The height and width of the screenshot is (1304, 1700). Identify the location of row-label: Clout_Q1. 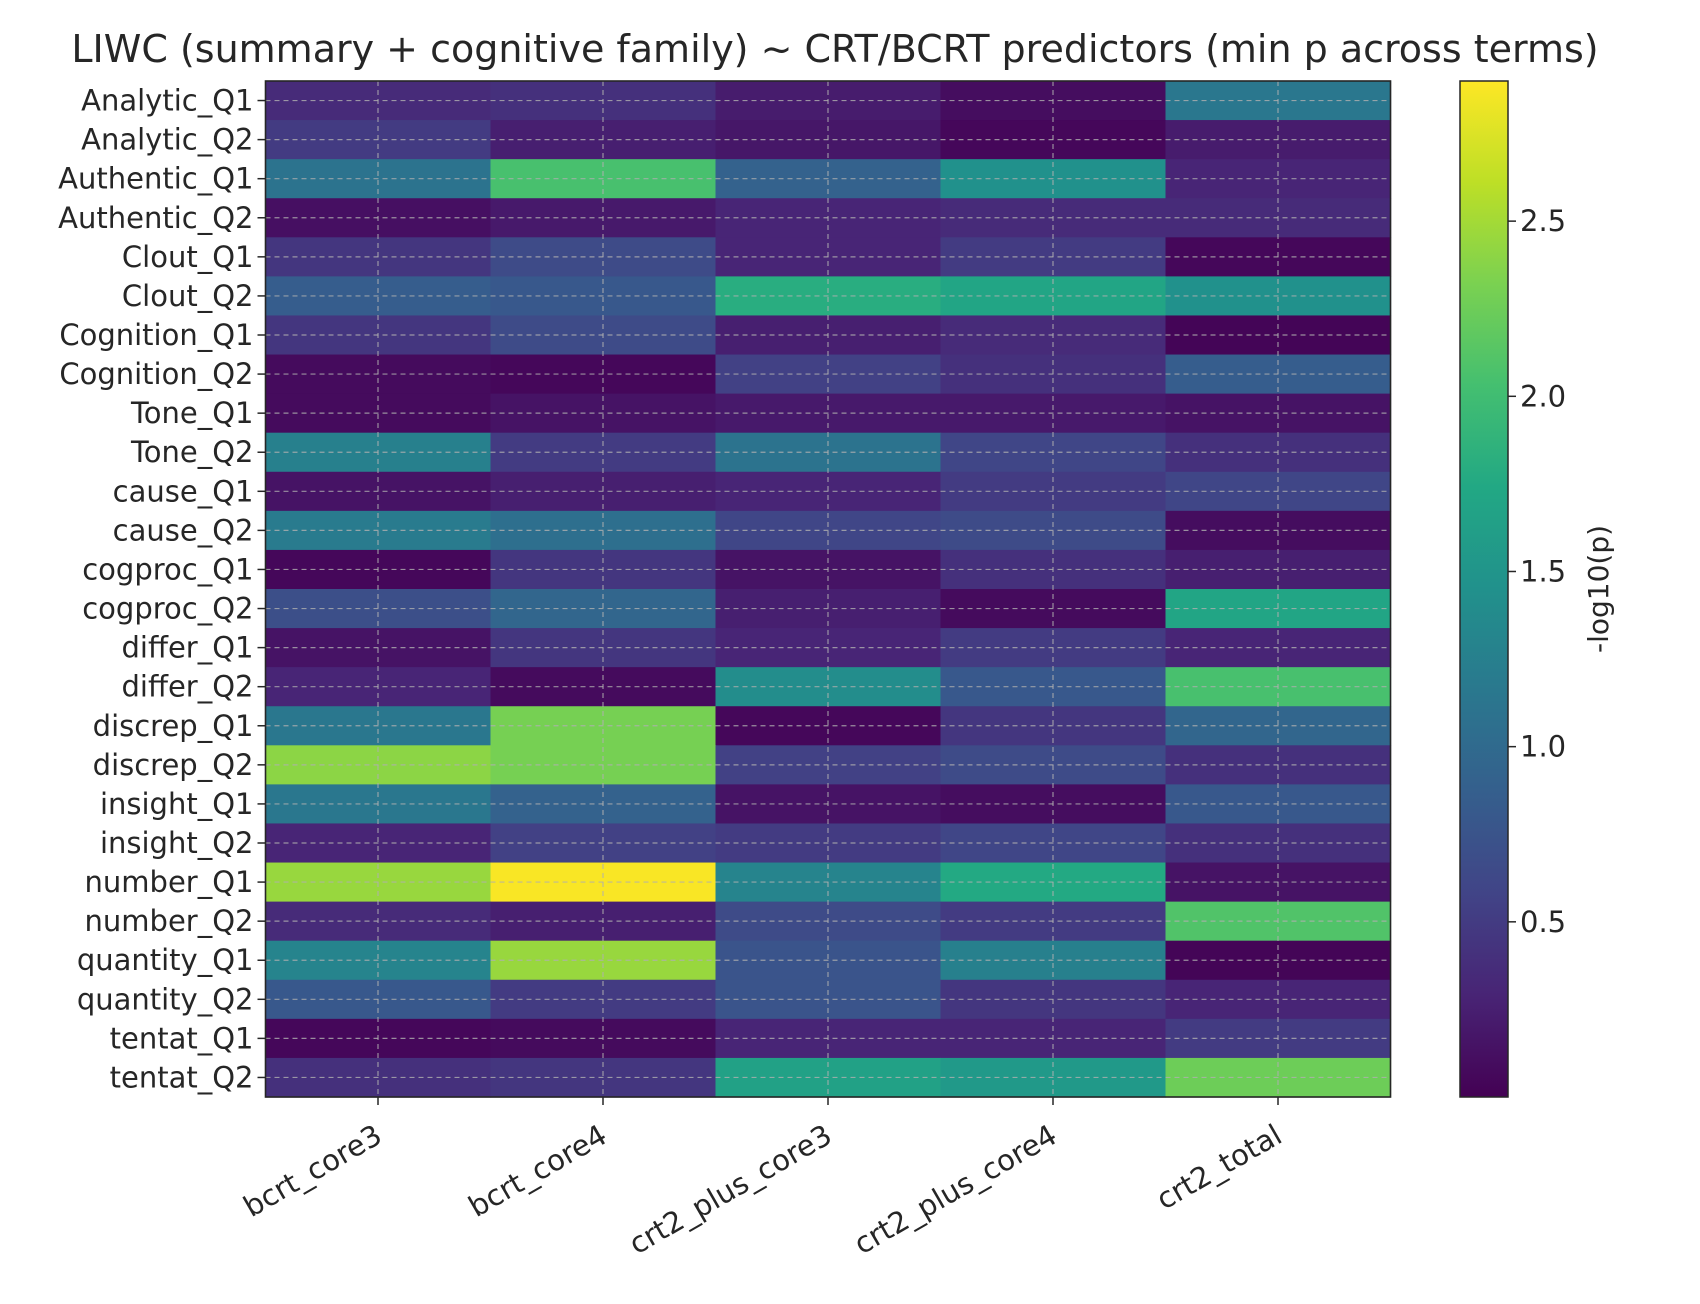
(188, 257).